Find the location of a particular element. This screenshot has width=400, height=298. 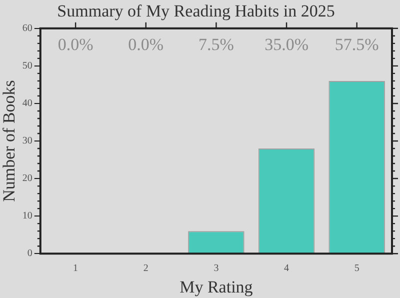

chart-title: Summary of My Reading Habits in 2025 is located at coordinates (196, 11).